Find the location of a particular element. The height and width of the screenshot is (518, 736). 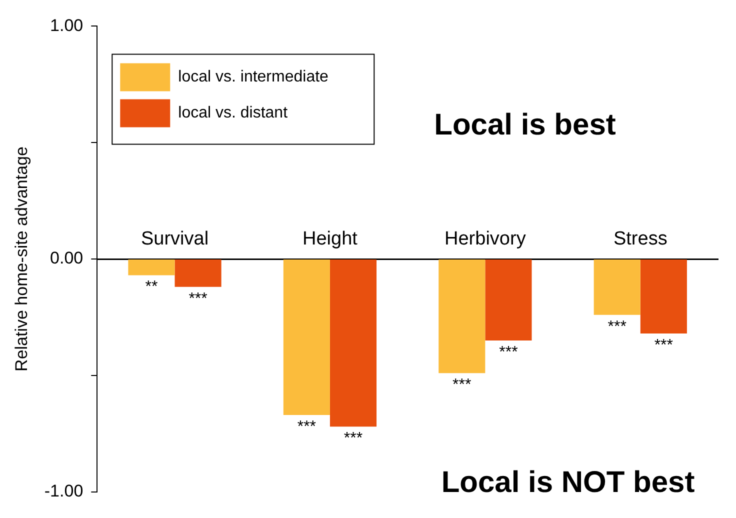

y-tick-label: -1.00 is located at coordinates (64, 490).